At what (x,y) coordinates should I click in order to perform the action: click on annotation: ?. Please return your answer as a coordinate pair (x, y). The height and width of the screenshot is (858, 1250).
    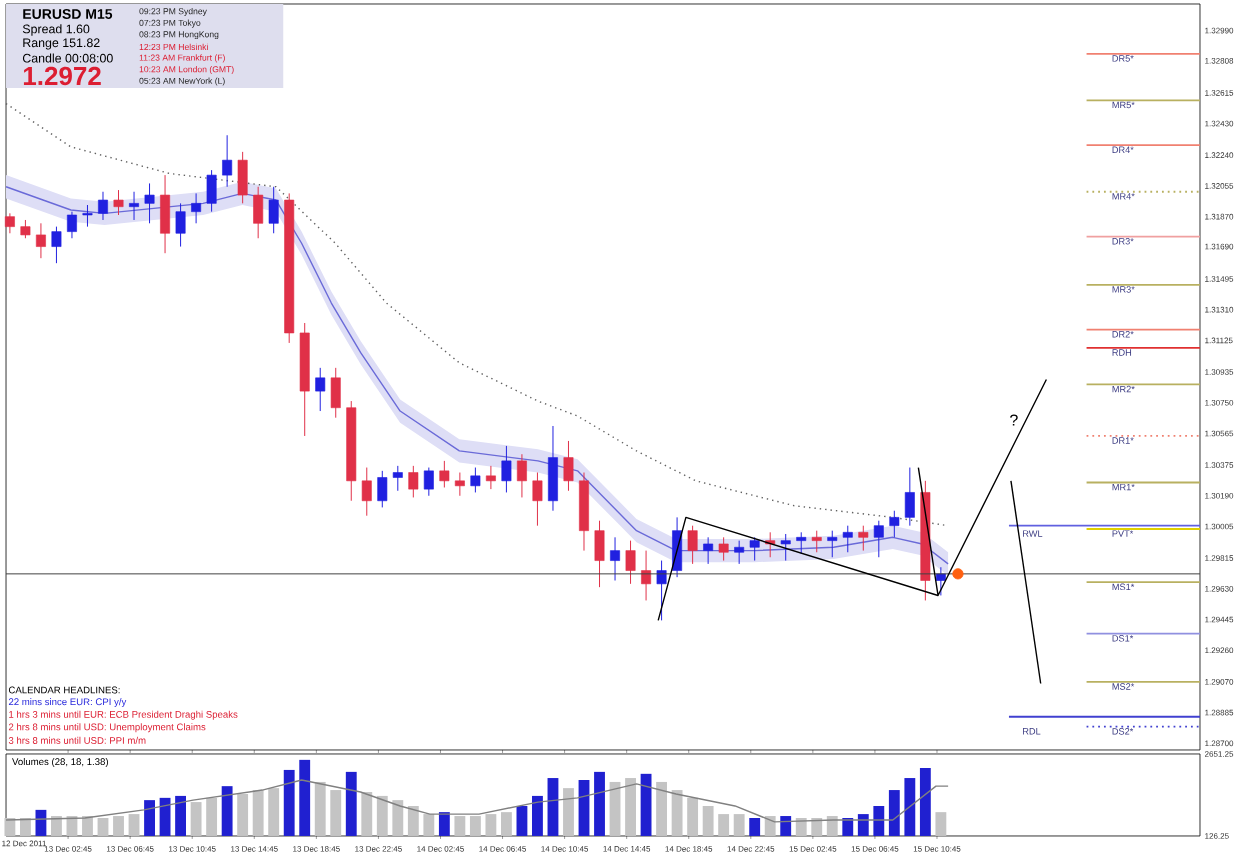
    Looking at the image, I should click on (1014, 420).